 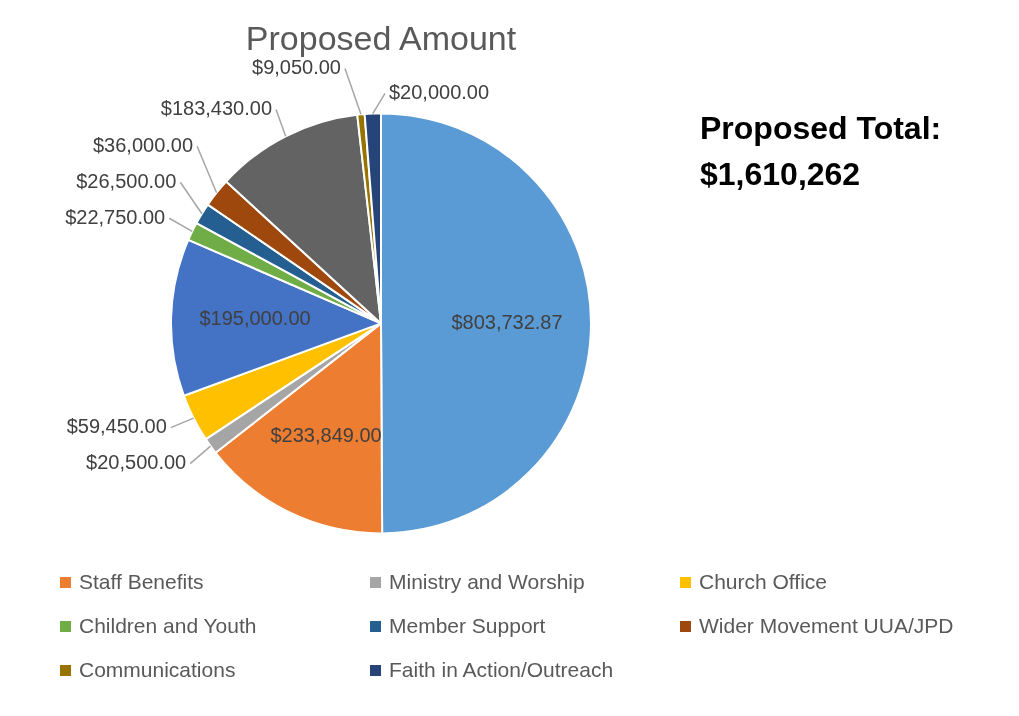 I want to click on legend-label: Faith in Action/Outreach, so click(x=501, y=670).